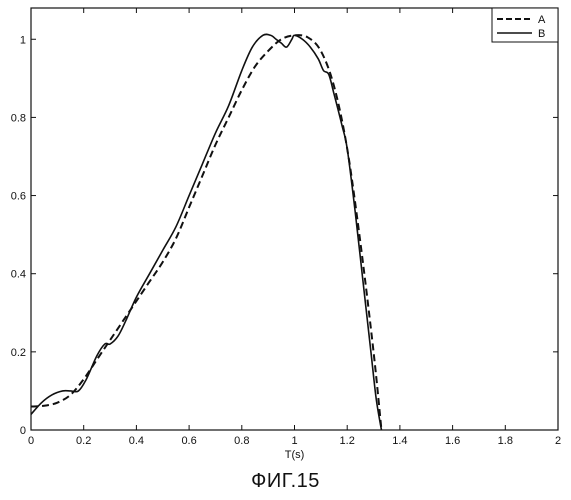 Image resolution: width=571 pixels, height=500 pixels. What do you see at coordinates (558, 441) in the screenshot?
I see `x-tick-label: 2` at bounding box center [558, 441].